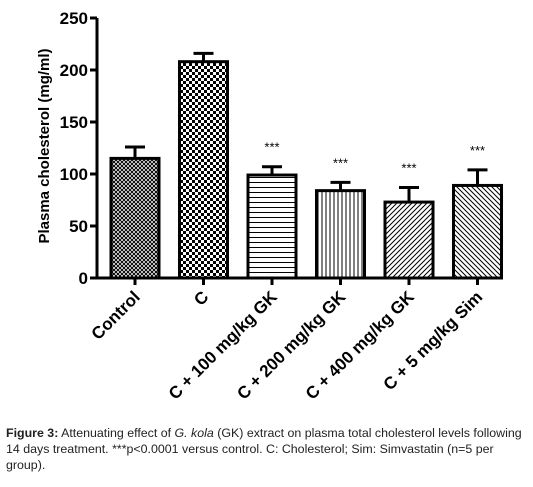 This screenshot has height=487, width=533. I want to click on caption-label: Figure 3:, so click(32, 433).